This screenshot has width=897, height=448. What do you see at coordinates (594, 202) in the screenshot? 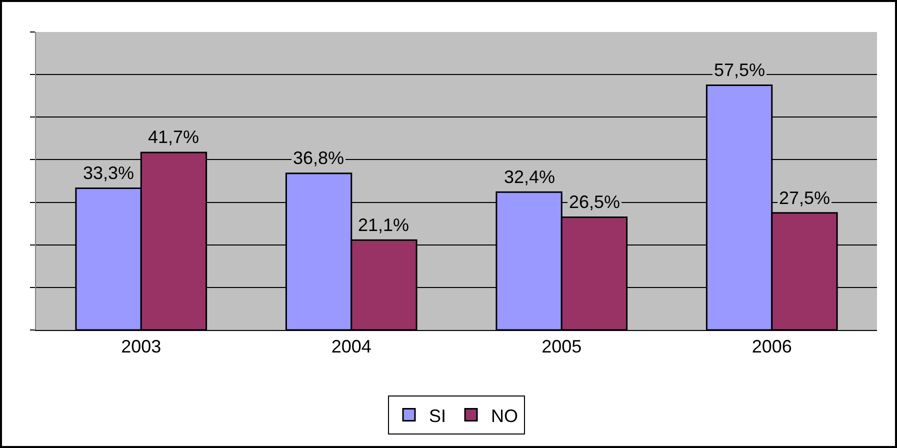
I see `data-label: 26,5%` at bounding box center [594, 202].